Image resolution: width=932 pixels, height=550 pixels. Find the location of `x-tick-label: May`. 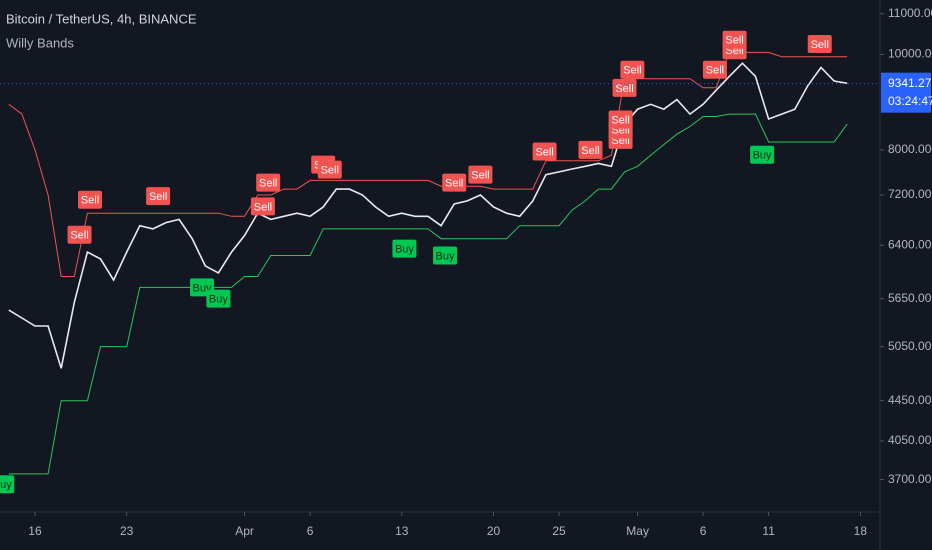

x-tick-label: May is located at coordinates (637, 531).